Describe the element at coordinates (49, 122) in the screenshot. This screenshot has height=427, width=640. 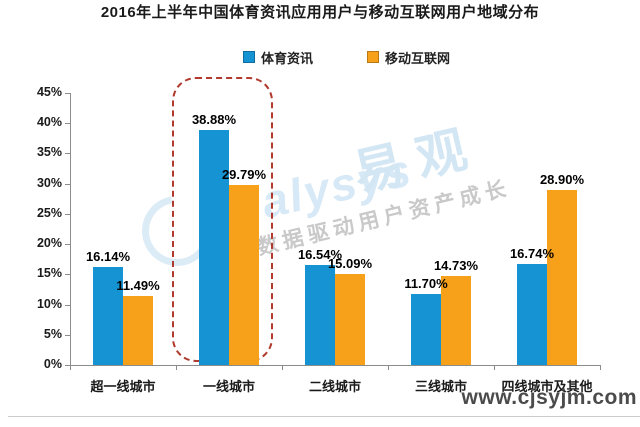
I see `y-axis-tick-label: 40%` at that location.